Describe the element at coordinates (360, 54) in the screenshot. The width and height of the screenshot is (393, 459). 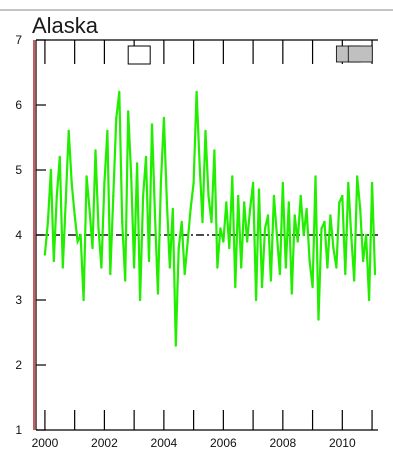
I see `filled-box-marker` at that location.